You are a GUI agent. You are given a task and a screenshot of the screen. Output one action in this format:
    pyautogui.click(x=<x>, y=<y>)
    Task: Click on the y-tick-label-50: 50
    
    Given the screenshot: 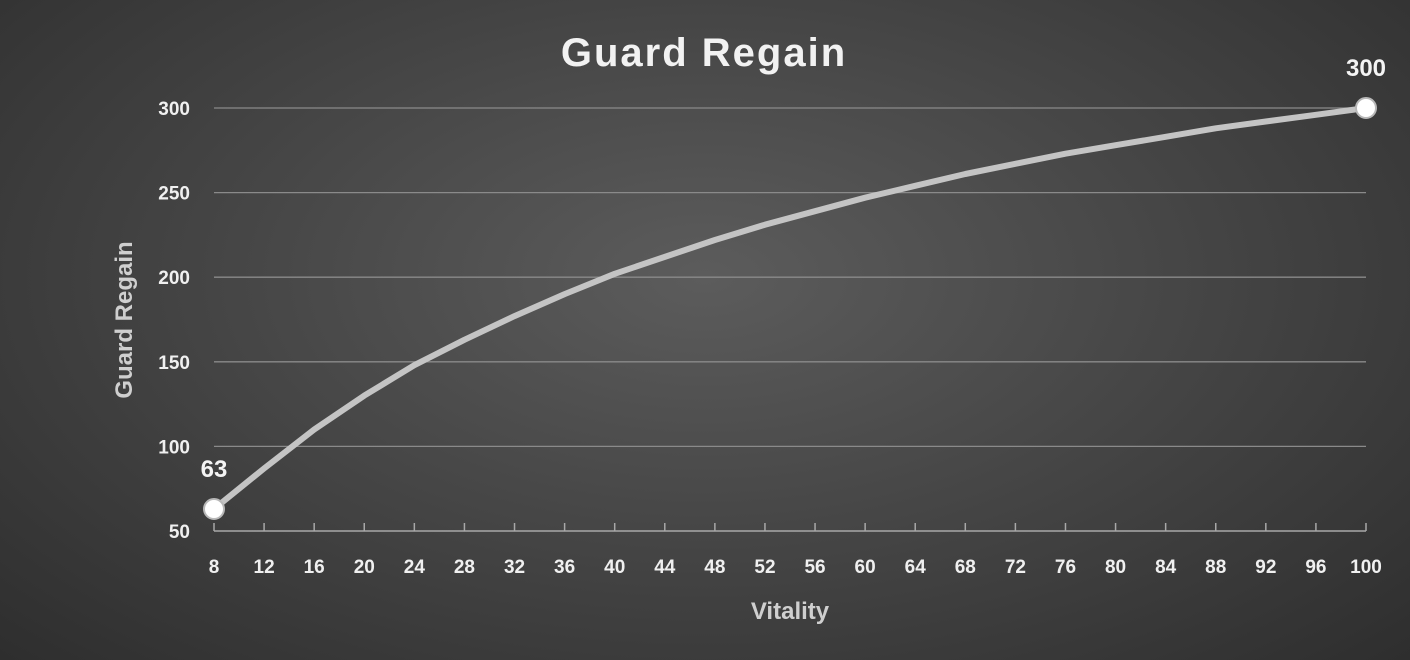 What is the action you would take?
    pyautogui.click(x=179, y=532)
    